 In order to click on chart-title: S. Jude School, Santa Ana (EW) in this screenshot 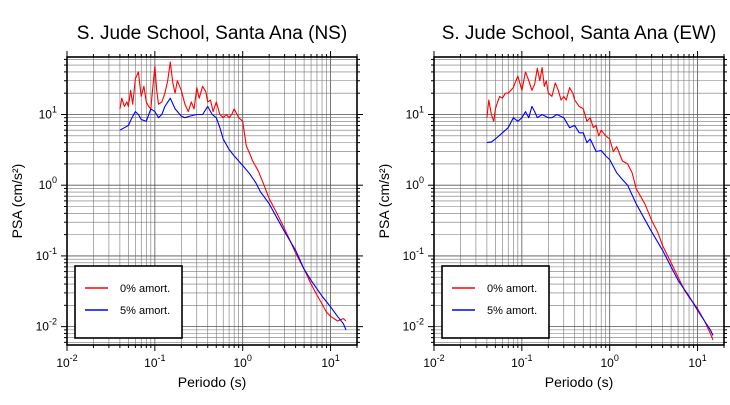, I will do `click(579, 33)`.